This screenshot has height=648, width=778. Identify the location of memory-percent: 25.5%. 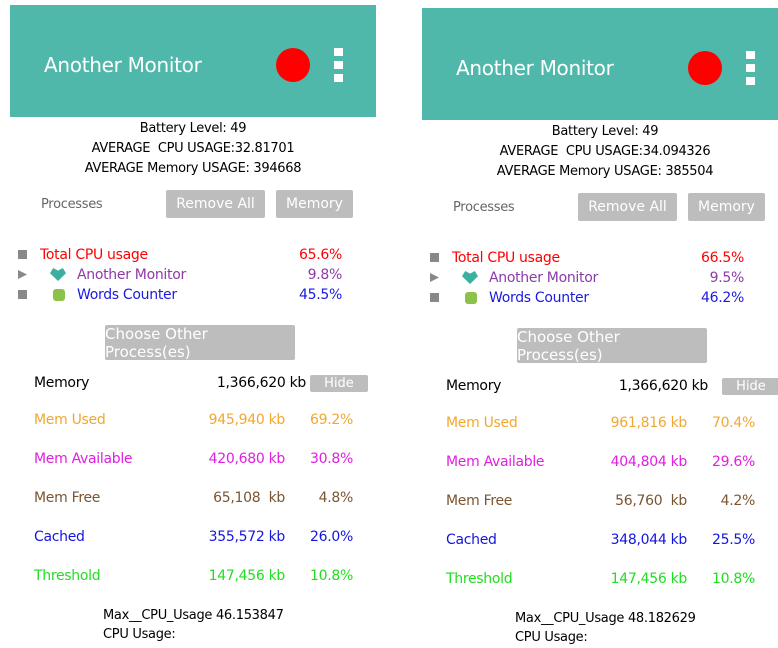
(733, 540).